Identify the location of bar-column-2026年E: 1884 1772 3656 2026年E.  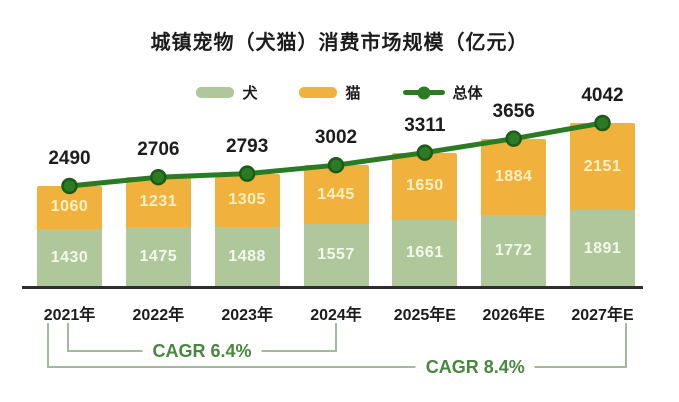
(514, 212).